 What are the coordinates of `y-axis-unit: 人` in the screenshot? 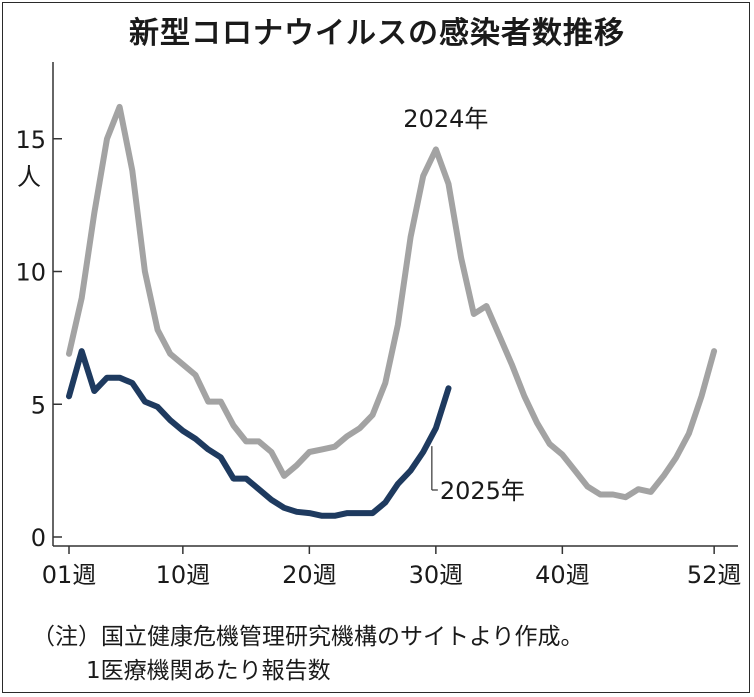 It's located at (29, 177).